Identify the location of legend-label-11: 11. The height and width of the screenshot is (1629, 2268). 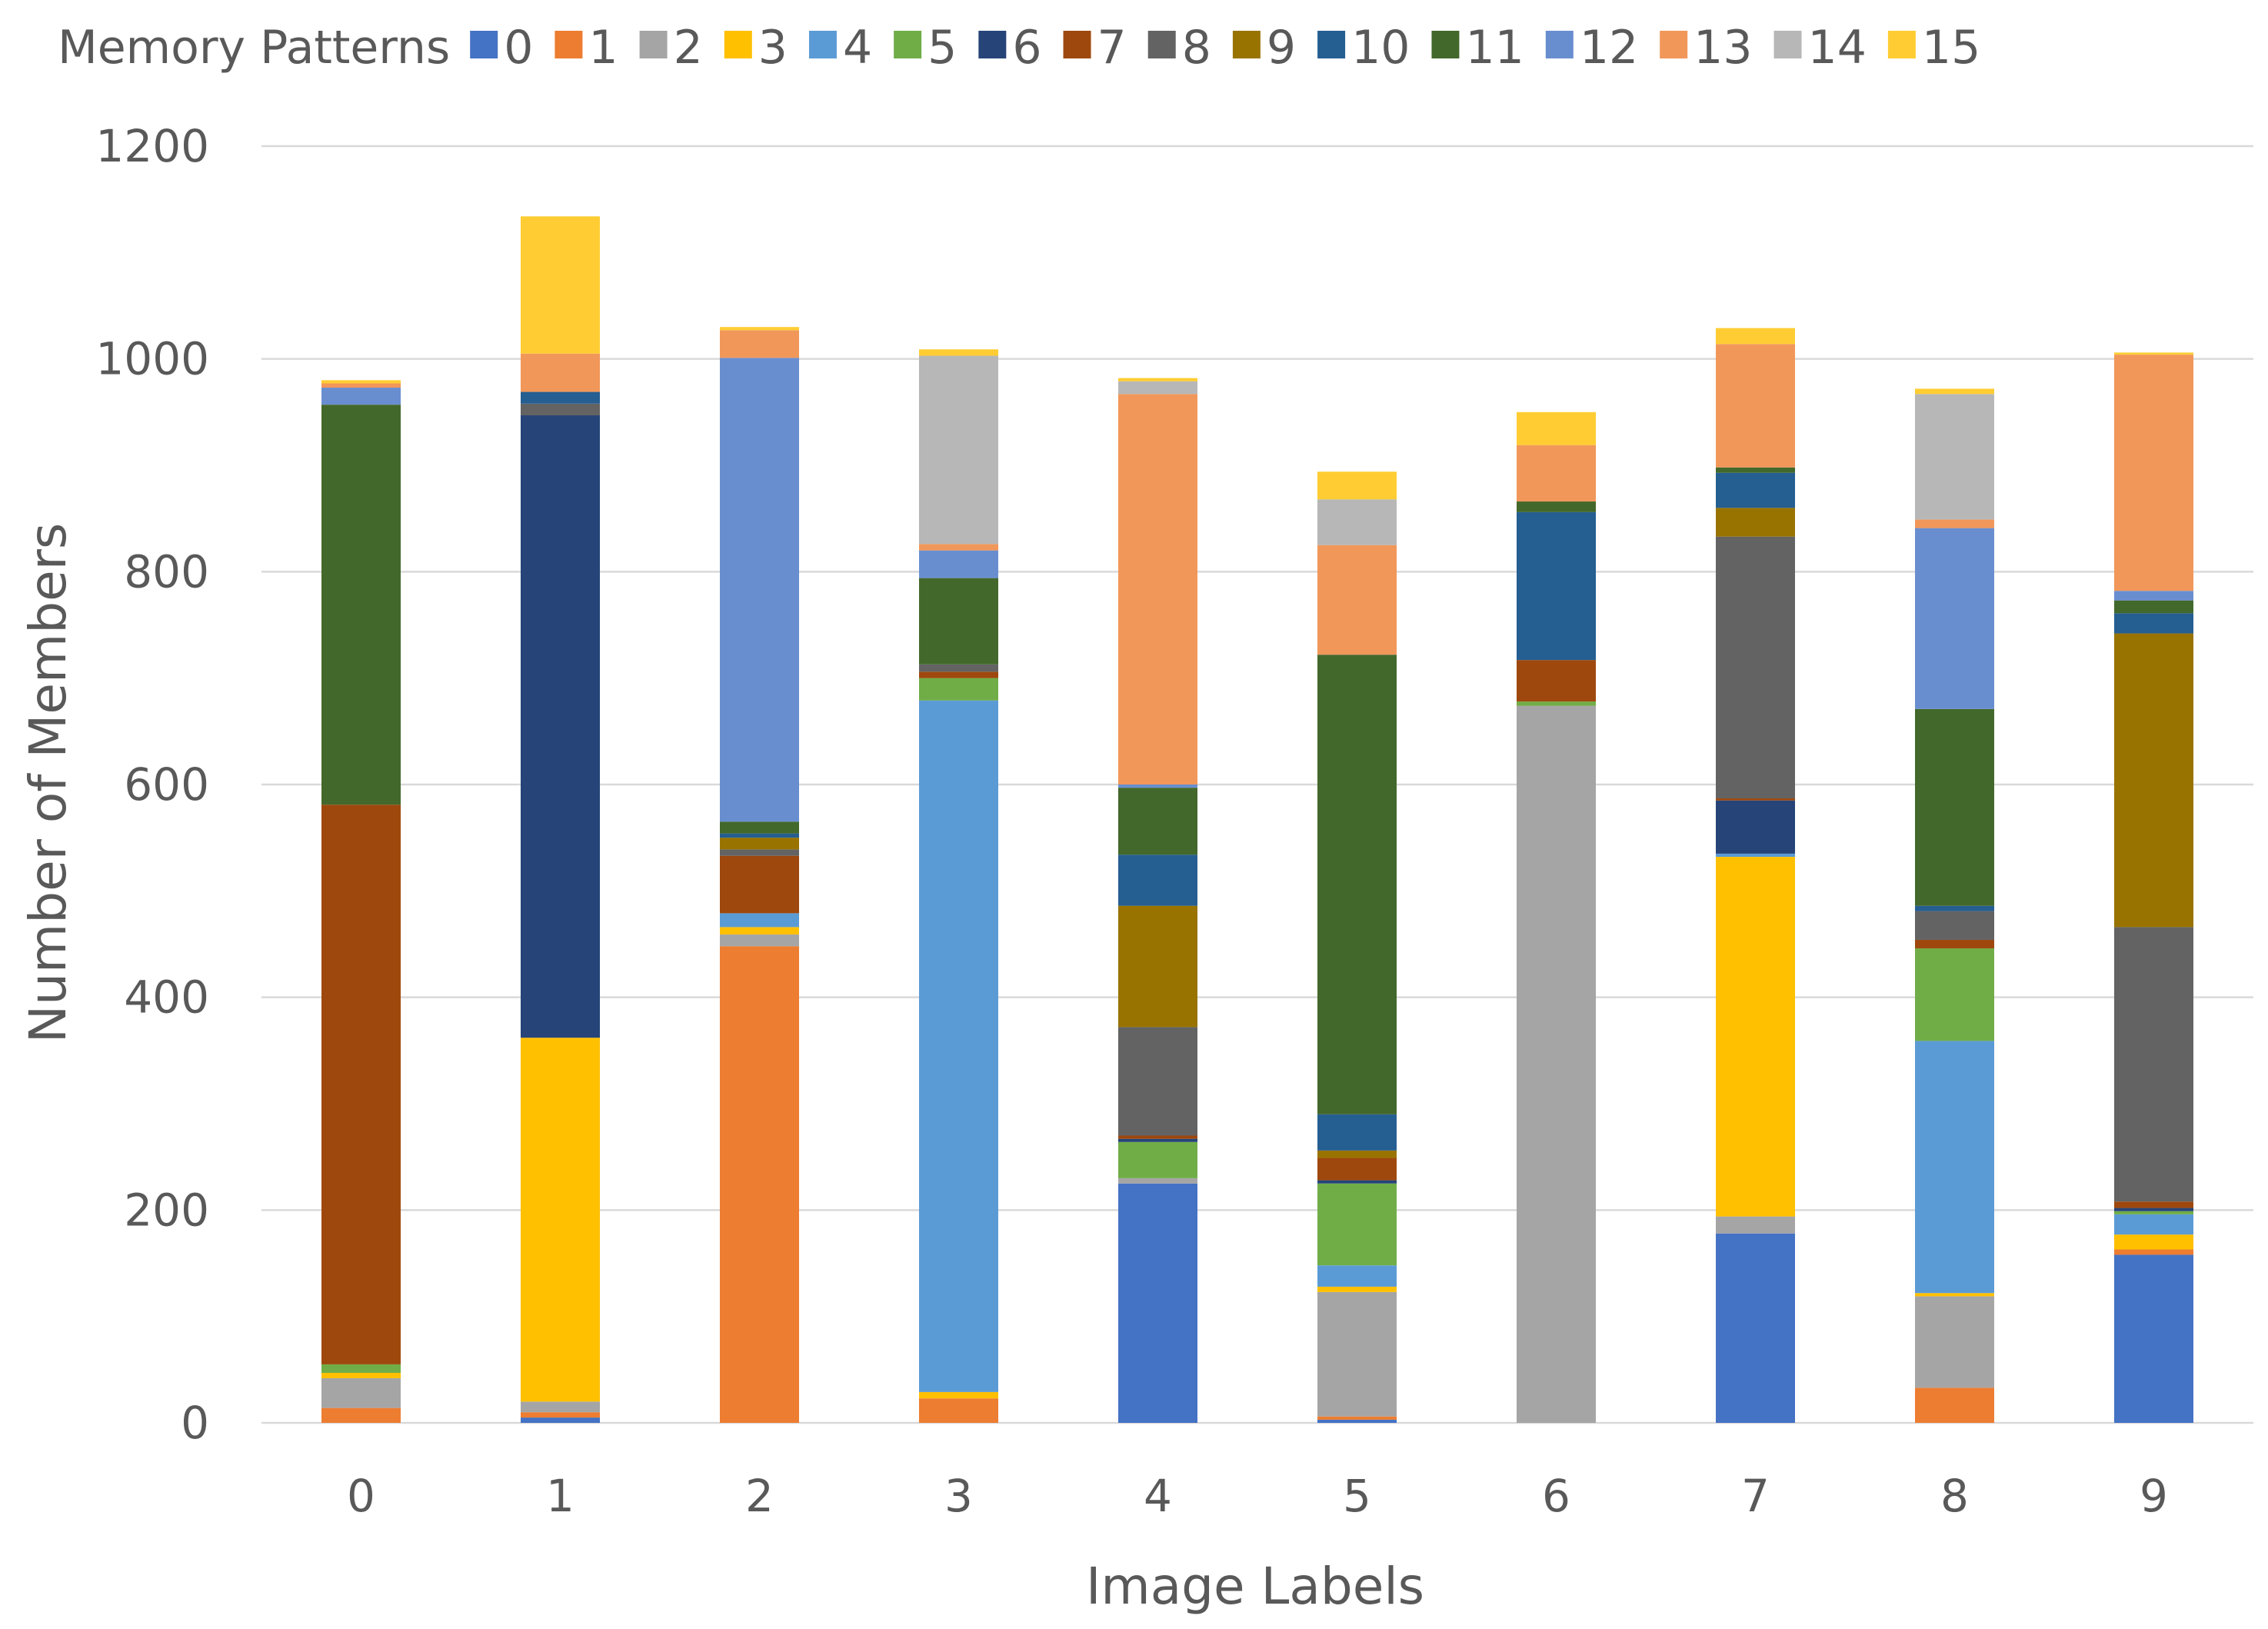
(1495, 48).